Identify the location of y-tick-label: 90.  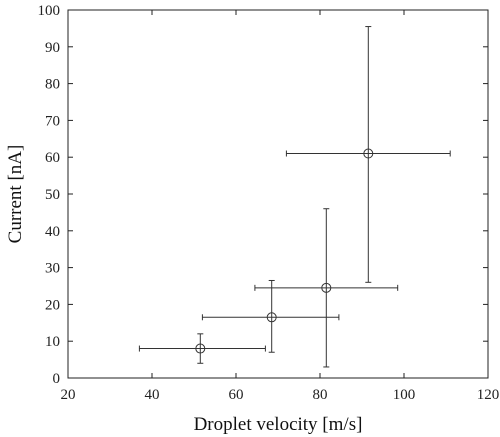
(52, 48).